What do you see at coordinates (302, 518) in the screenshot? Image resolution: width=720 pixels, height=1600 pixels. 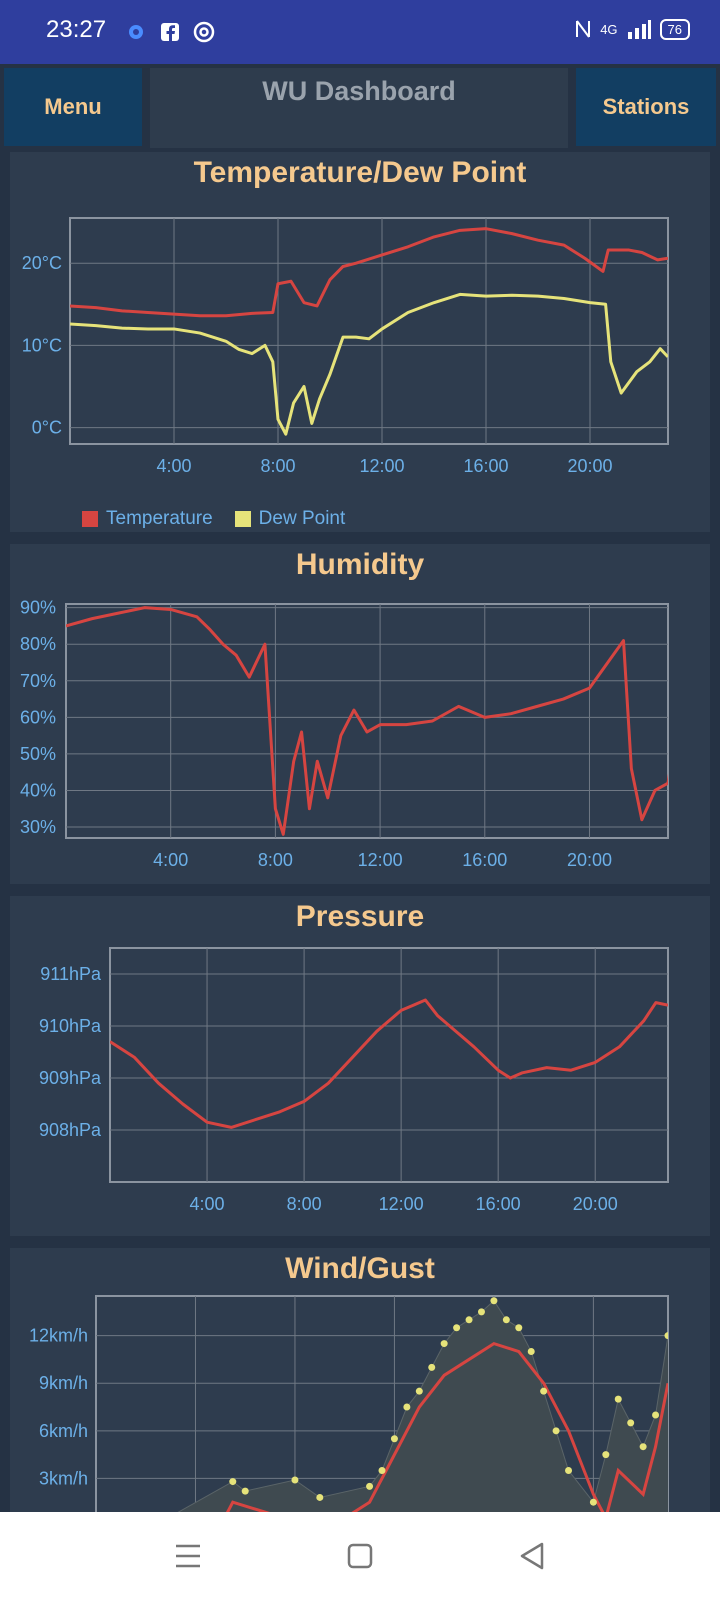 I see `legend-label: Dew Point` at bounding box center [302, 518].